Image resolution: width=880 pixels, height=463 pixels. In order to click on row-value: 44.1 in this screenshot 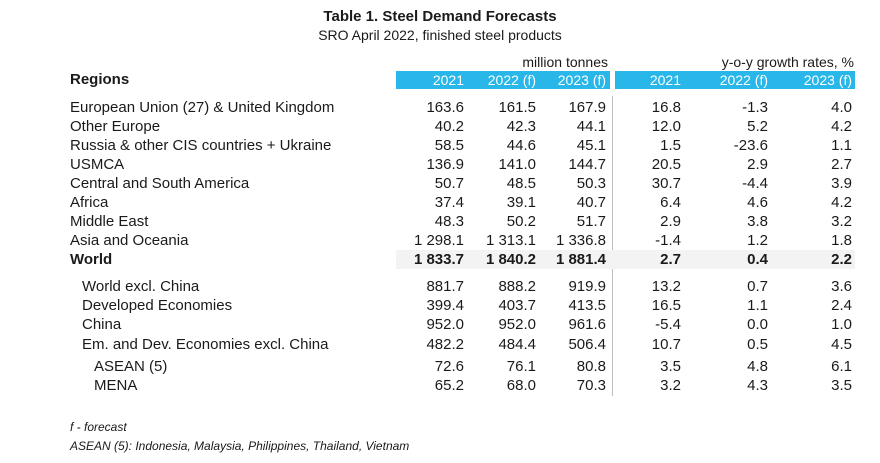, I will do `click(591, 126)`.